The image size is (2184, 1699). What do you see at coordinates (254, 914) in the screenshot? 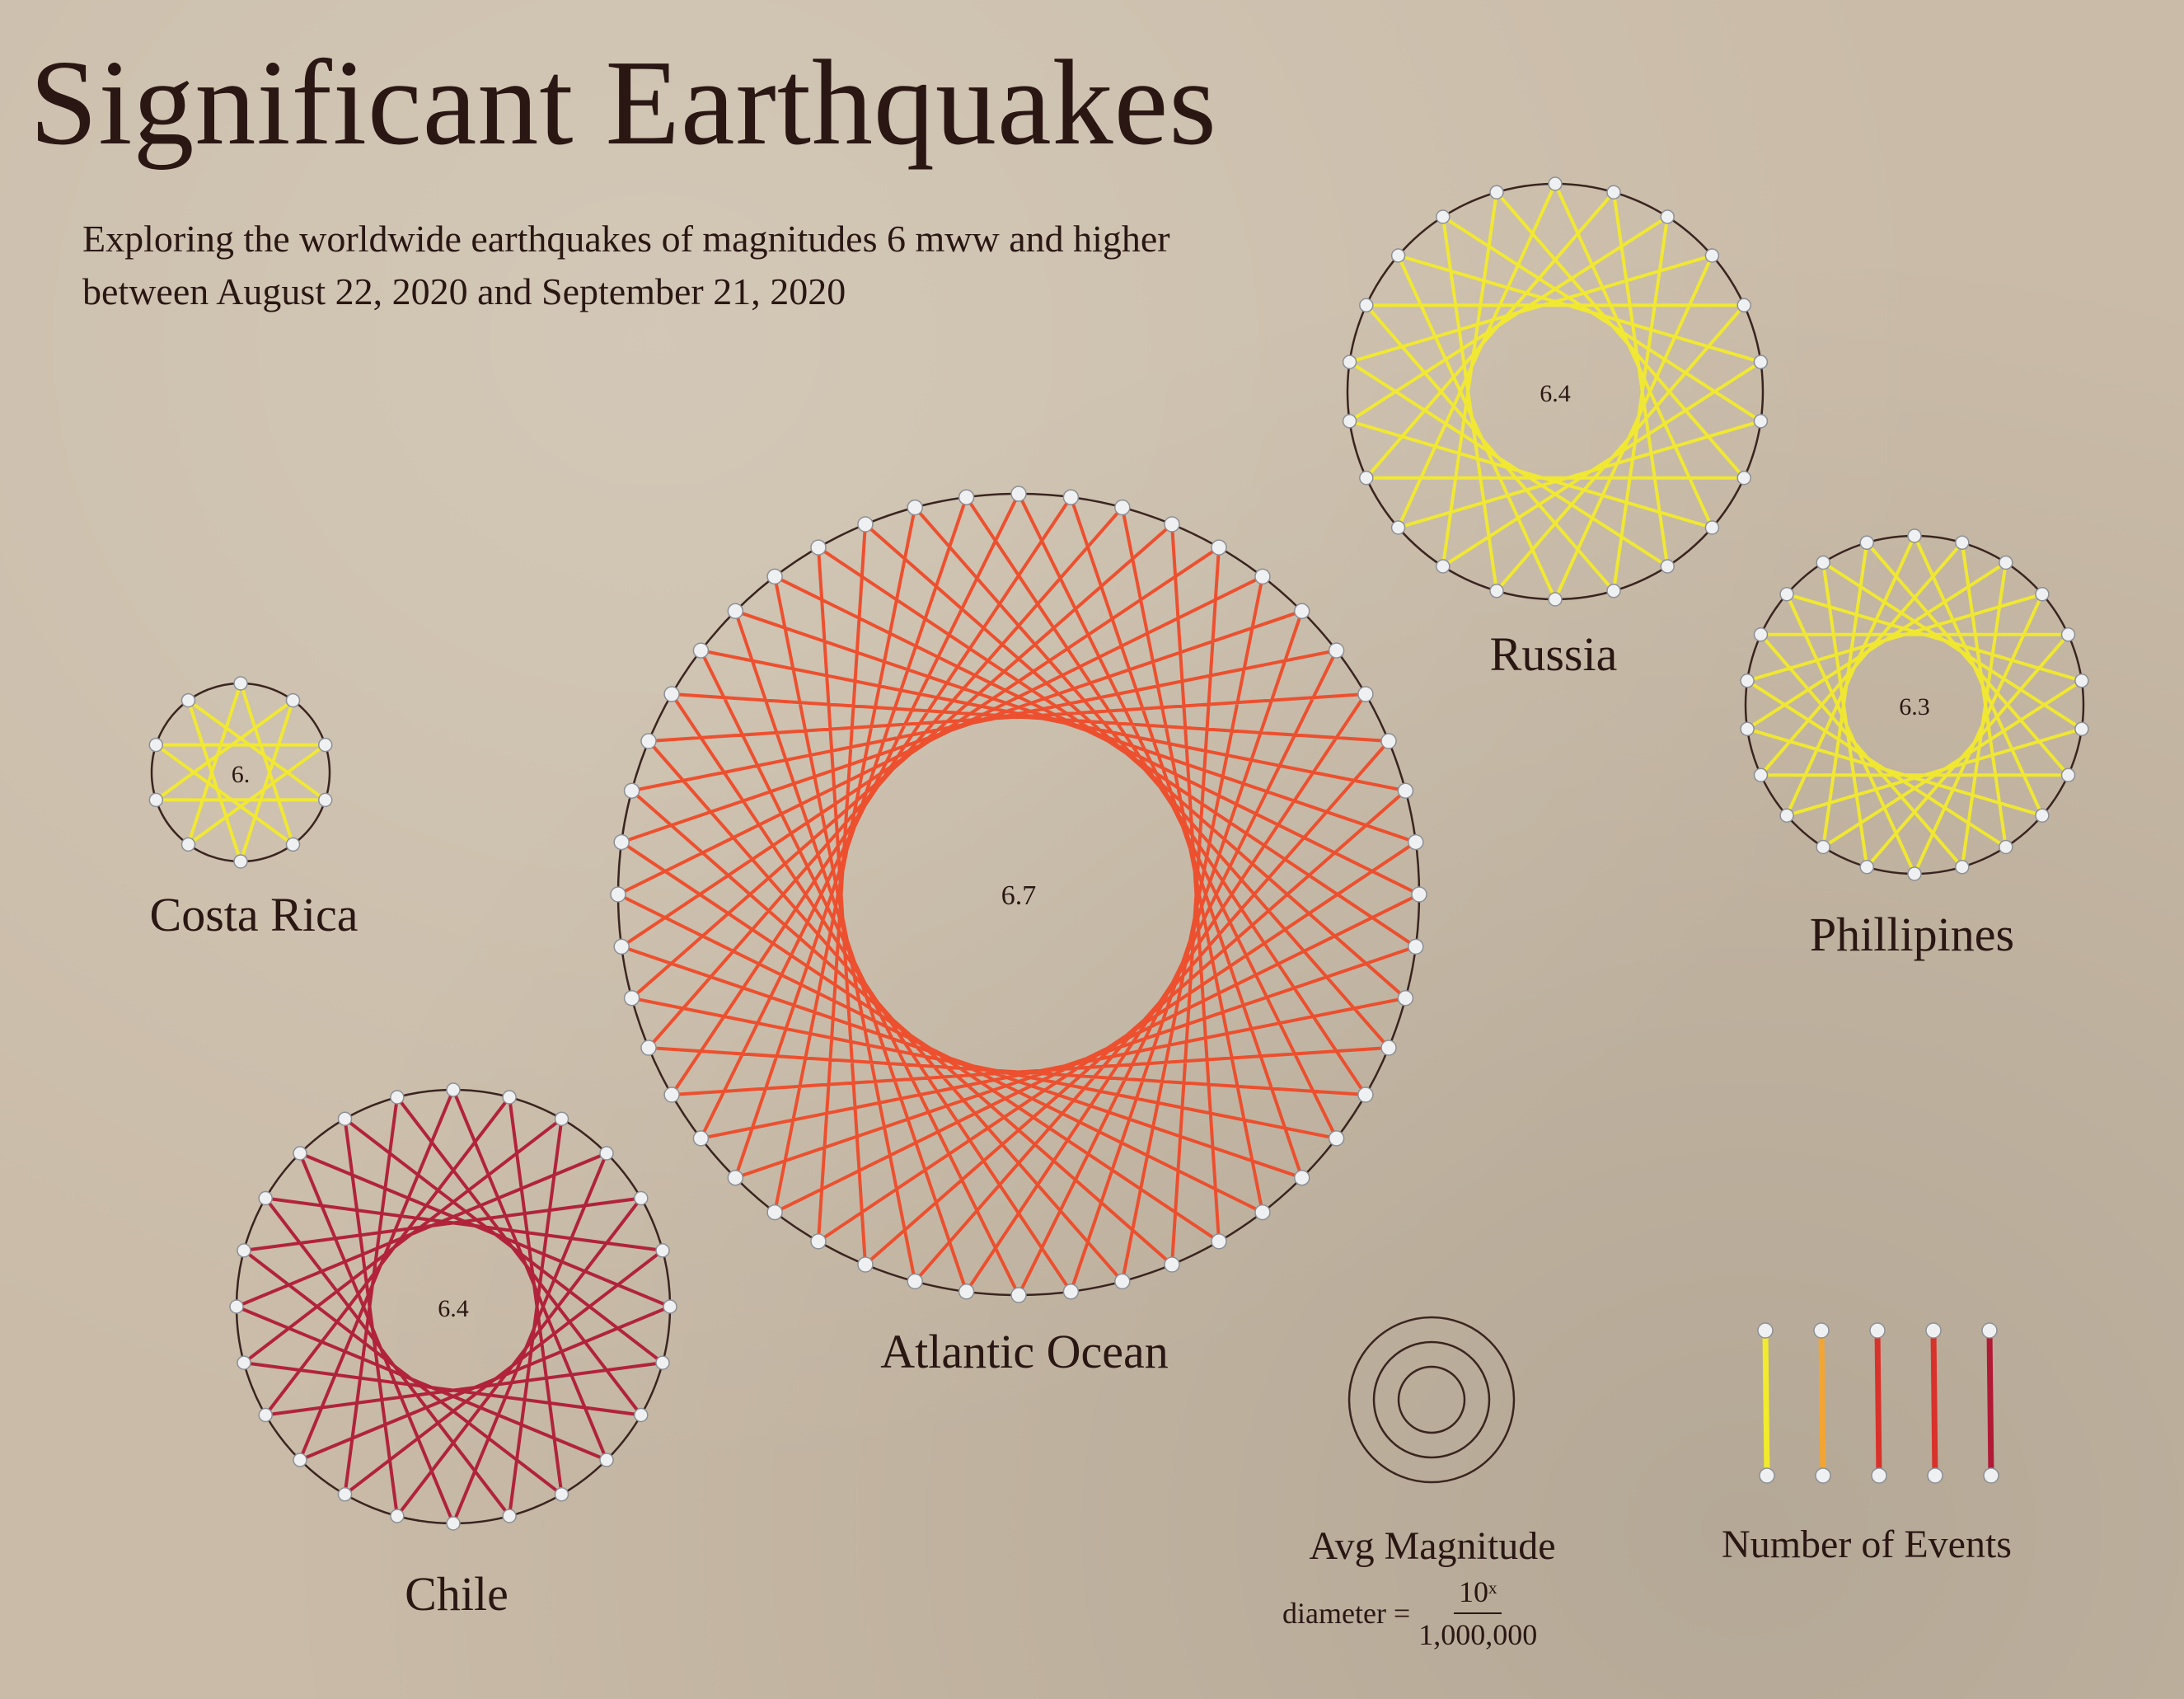
I see `region-label-costa-rica: Costa Rica` at bounding box center [254, 914].